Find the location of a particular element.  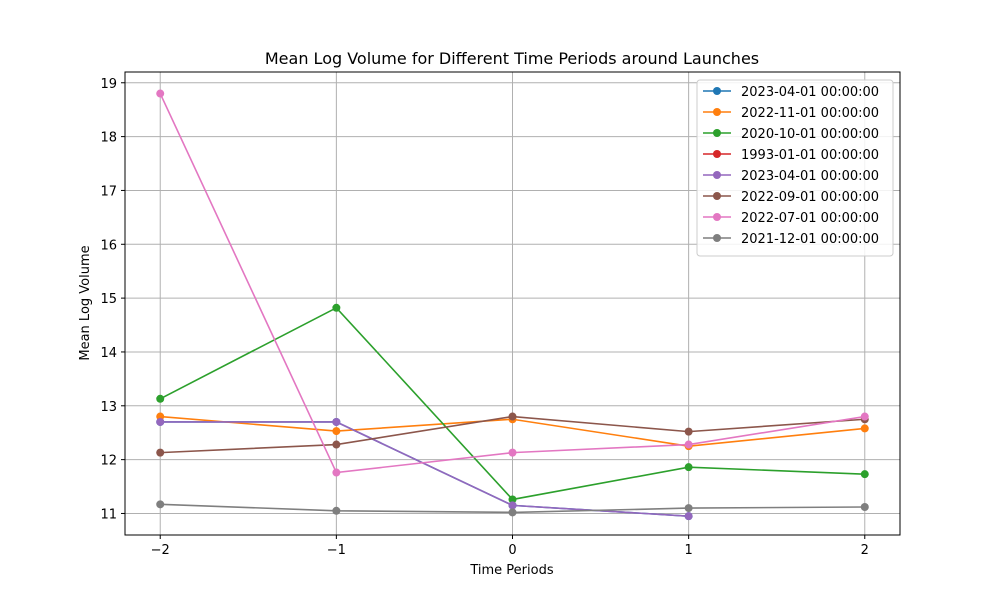

y-tick-label: 16 is located at coordinates (108, 245).